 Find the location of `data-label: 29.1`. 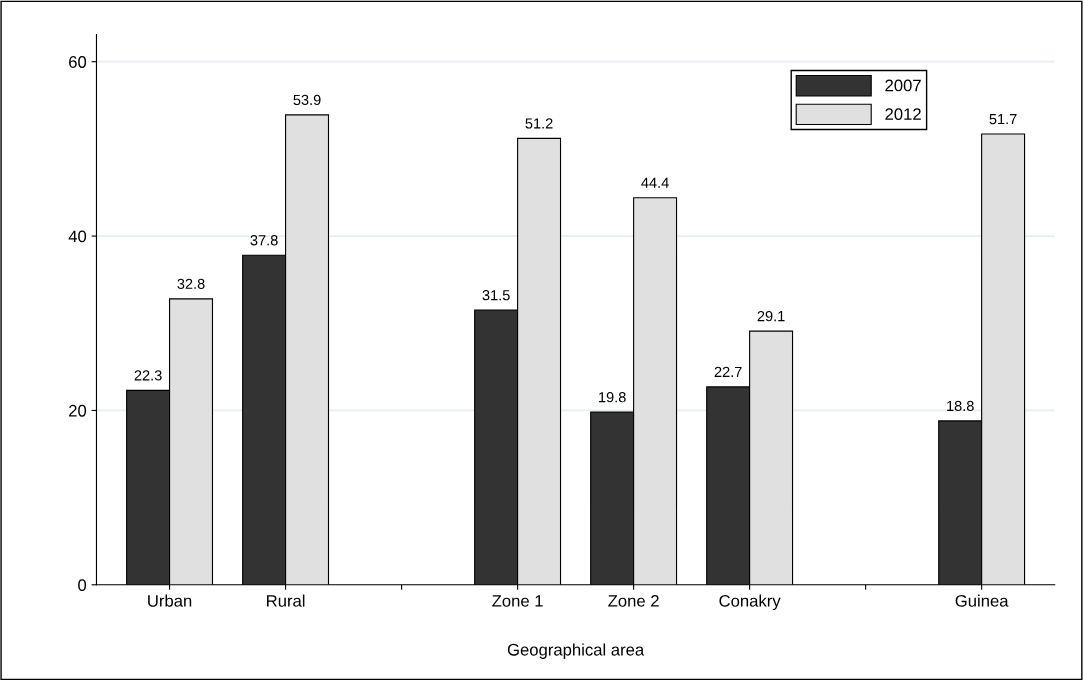

data-label: 29.1 is located at coordinates (771, 316).